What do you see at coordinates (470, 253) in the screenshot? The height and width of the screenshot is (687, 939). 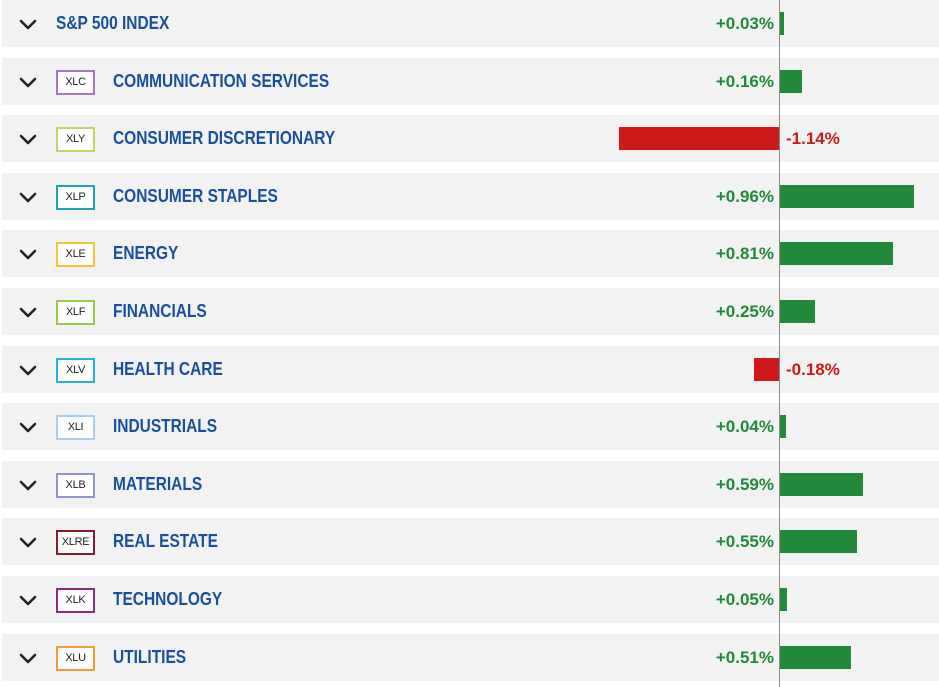 I see `sector-row: XLE ENERGY +0.81%` at bounding box center [470, 253].